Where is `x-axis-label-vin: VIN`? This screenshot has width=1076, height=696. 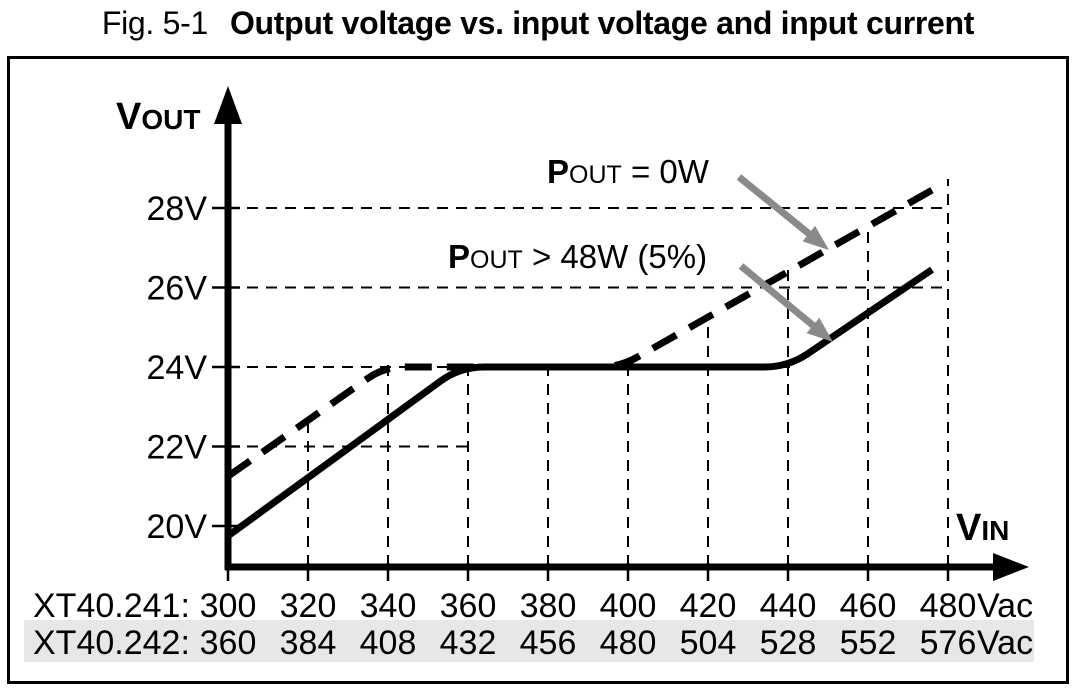
x-axis-label-vin: VIN is located at coordinates (982, 528).